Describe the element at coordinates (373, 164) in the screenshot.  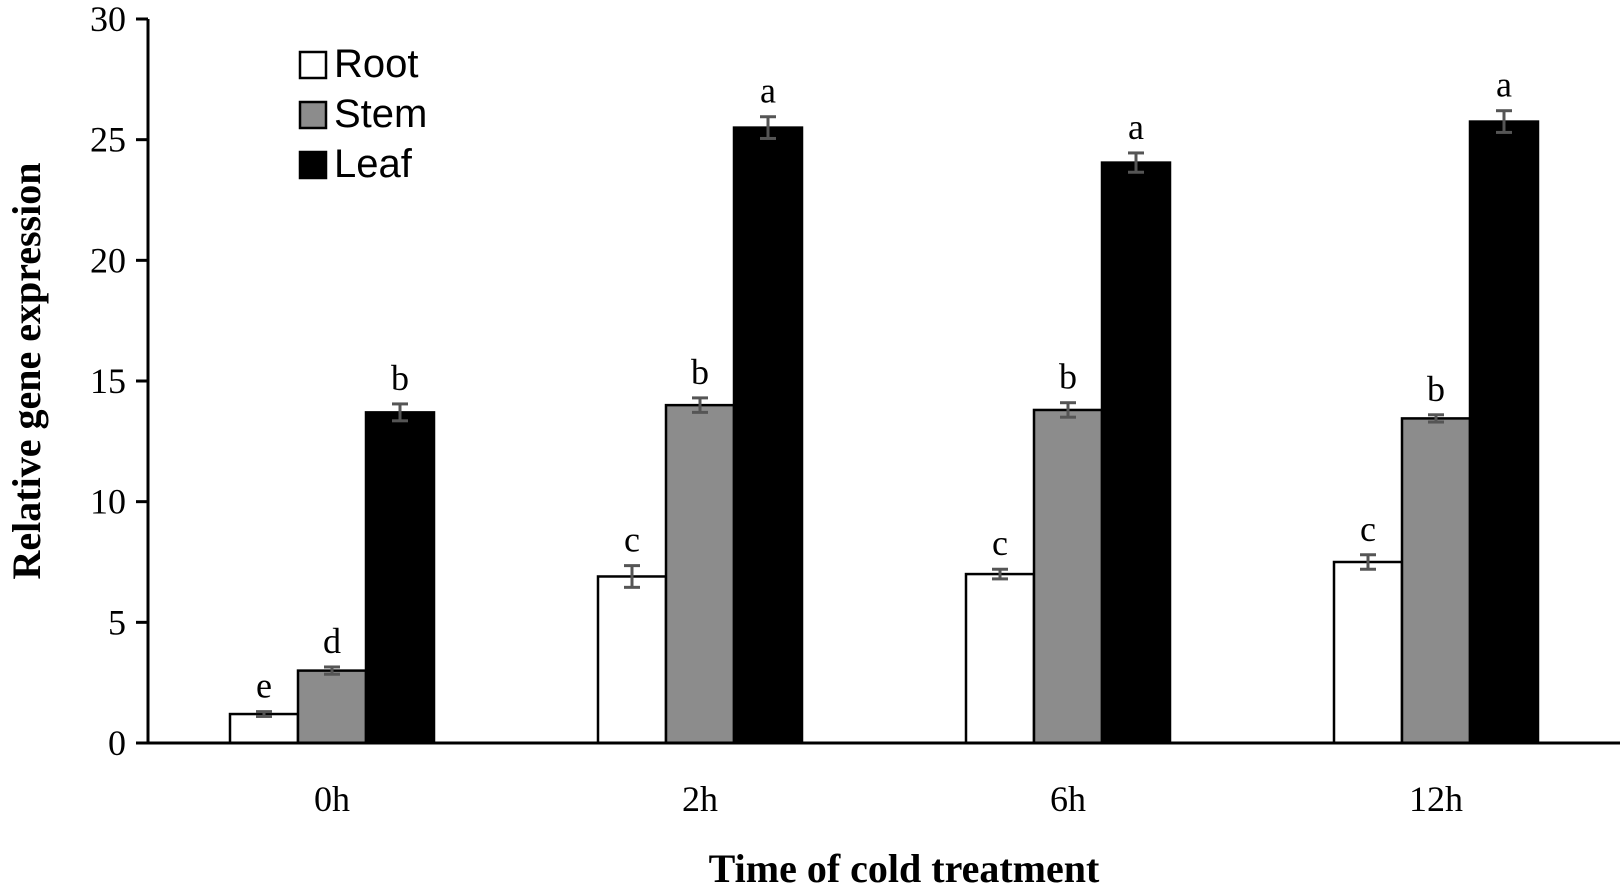
I see `legend-label-leaf: Leaf` at that location.